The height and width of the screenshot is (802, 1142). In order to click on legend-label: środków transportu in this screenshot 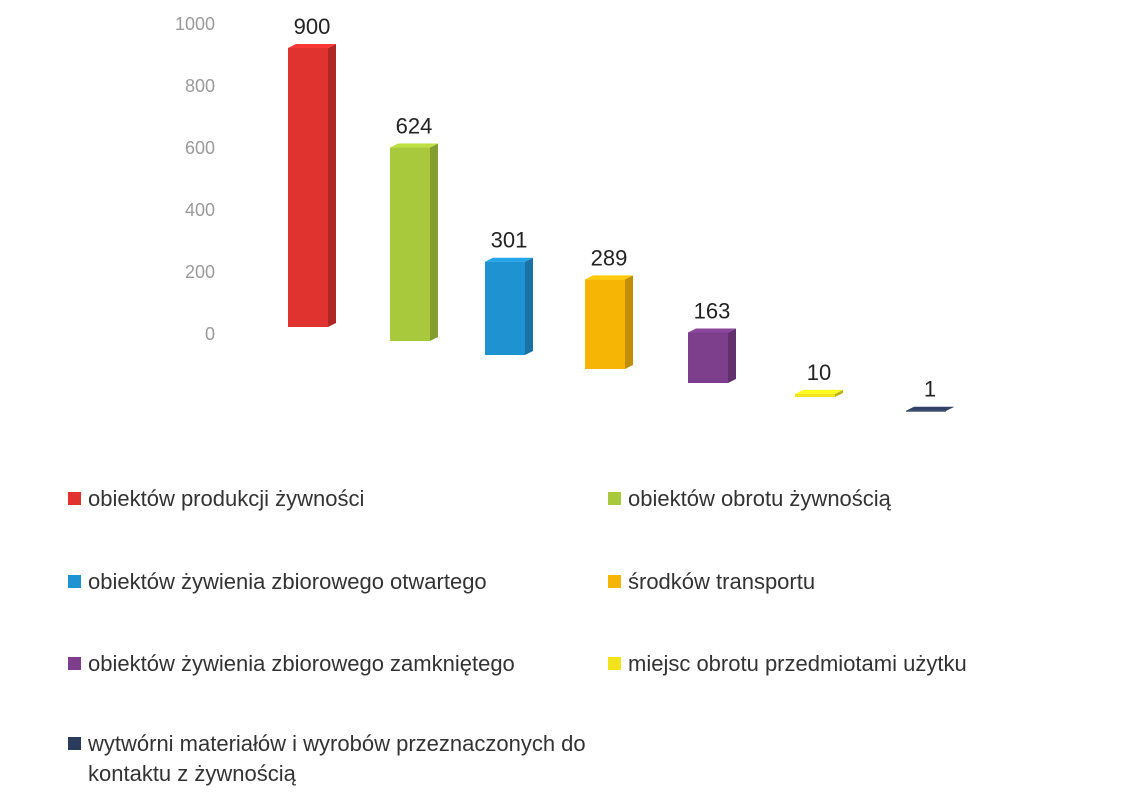, I will do `click(722, 581)`.